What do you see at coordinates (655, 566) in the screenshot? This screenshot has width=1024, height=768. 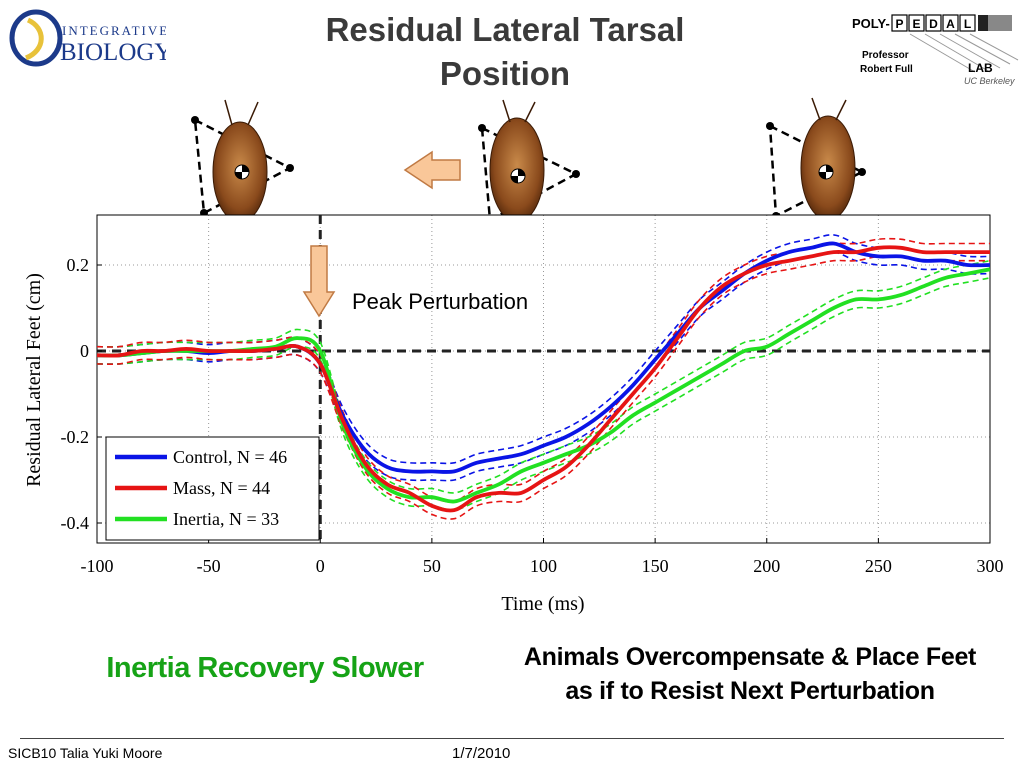 I see `x-tick-label: 150` at bounding box center [655, 566].